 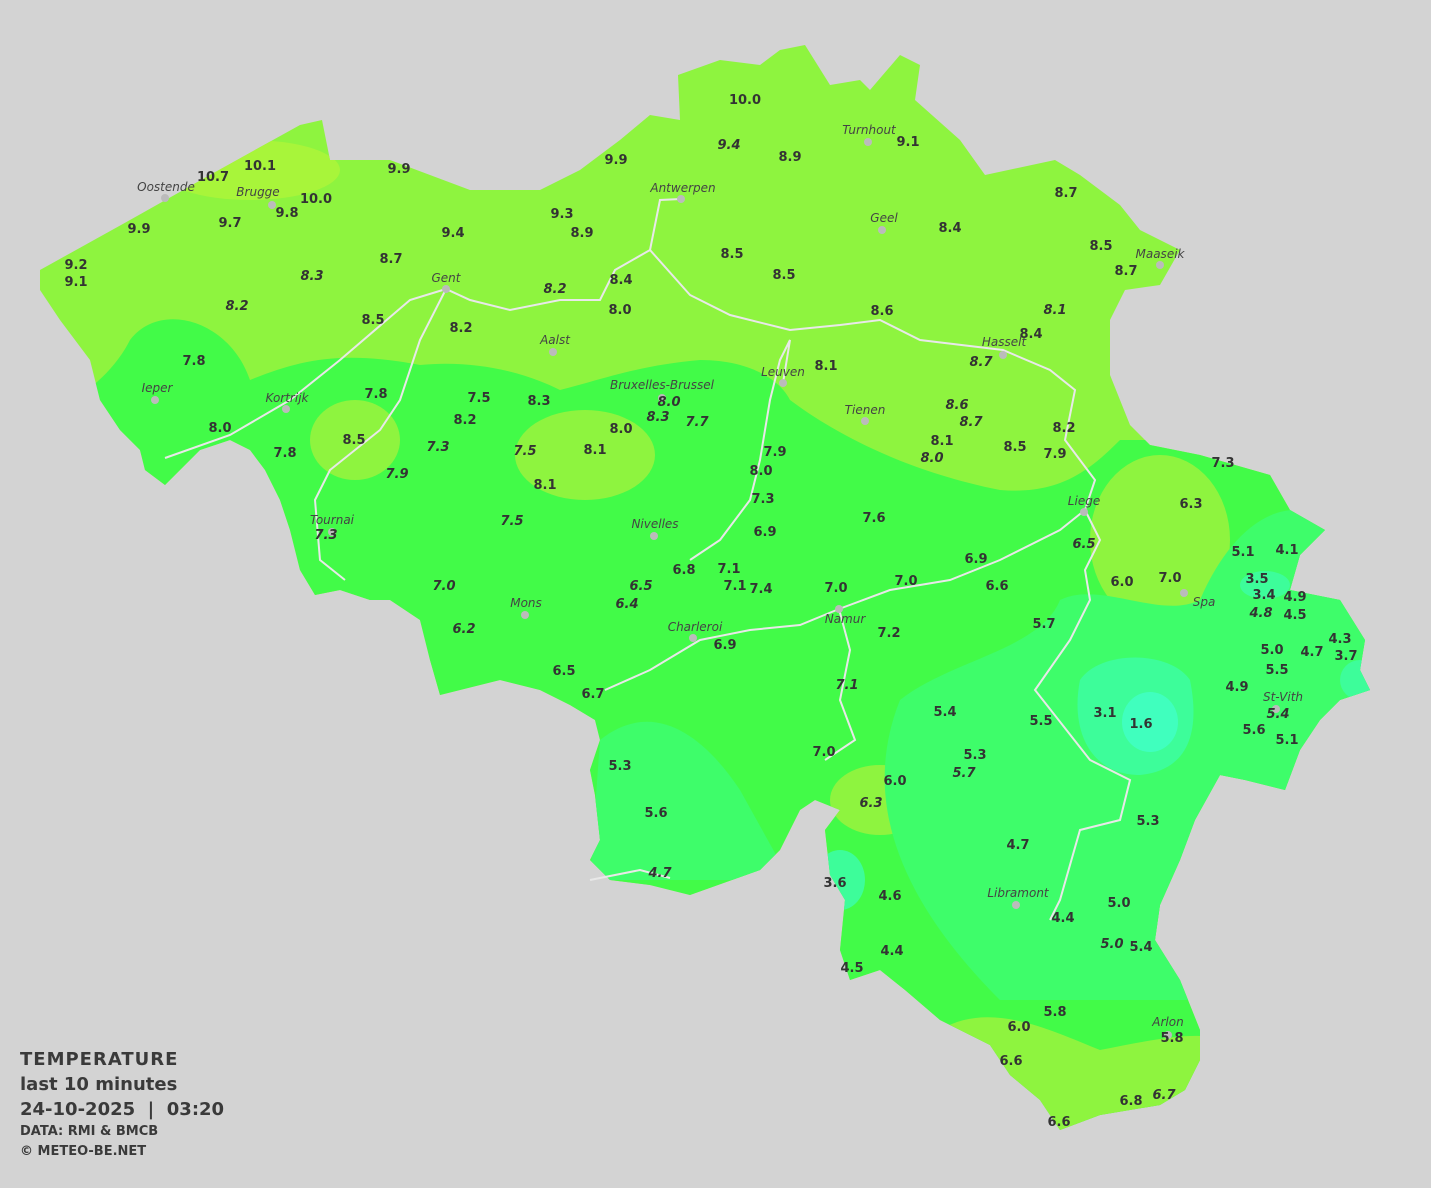 What do you see at coordinates (332, 520) in the screenshot?
I see `city-label: Tournai` at bounding box center [332, 520].